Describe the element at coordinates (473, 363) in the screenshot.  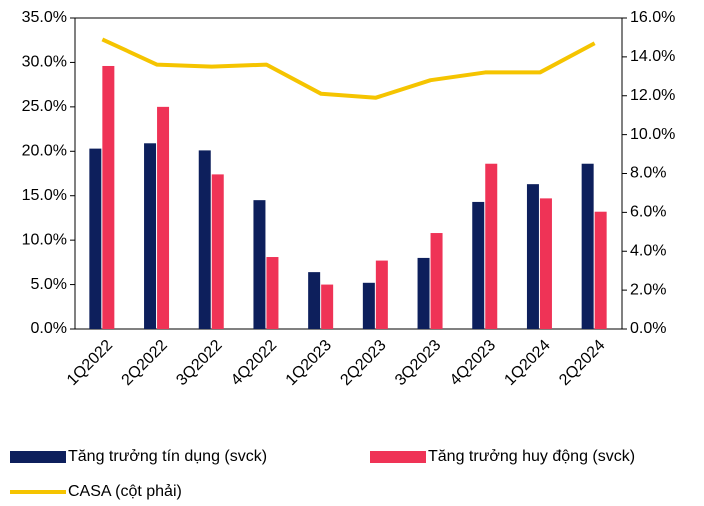
I see `x-tick-label: 4Q2023` at that location.